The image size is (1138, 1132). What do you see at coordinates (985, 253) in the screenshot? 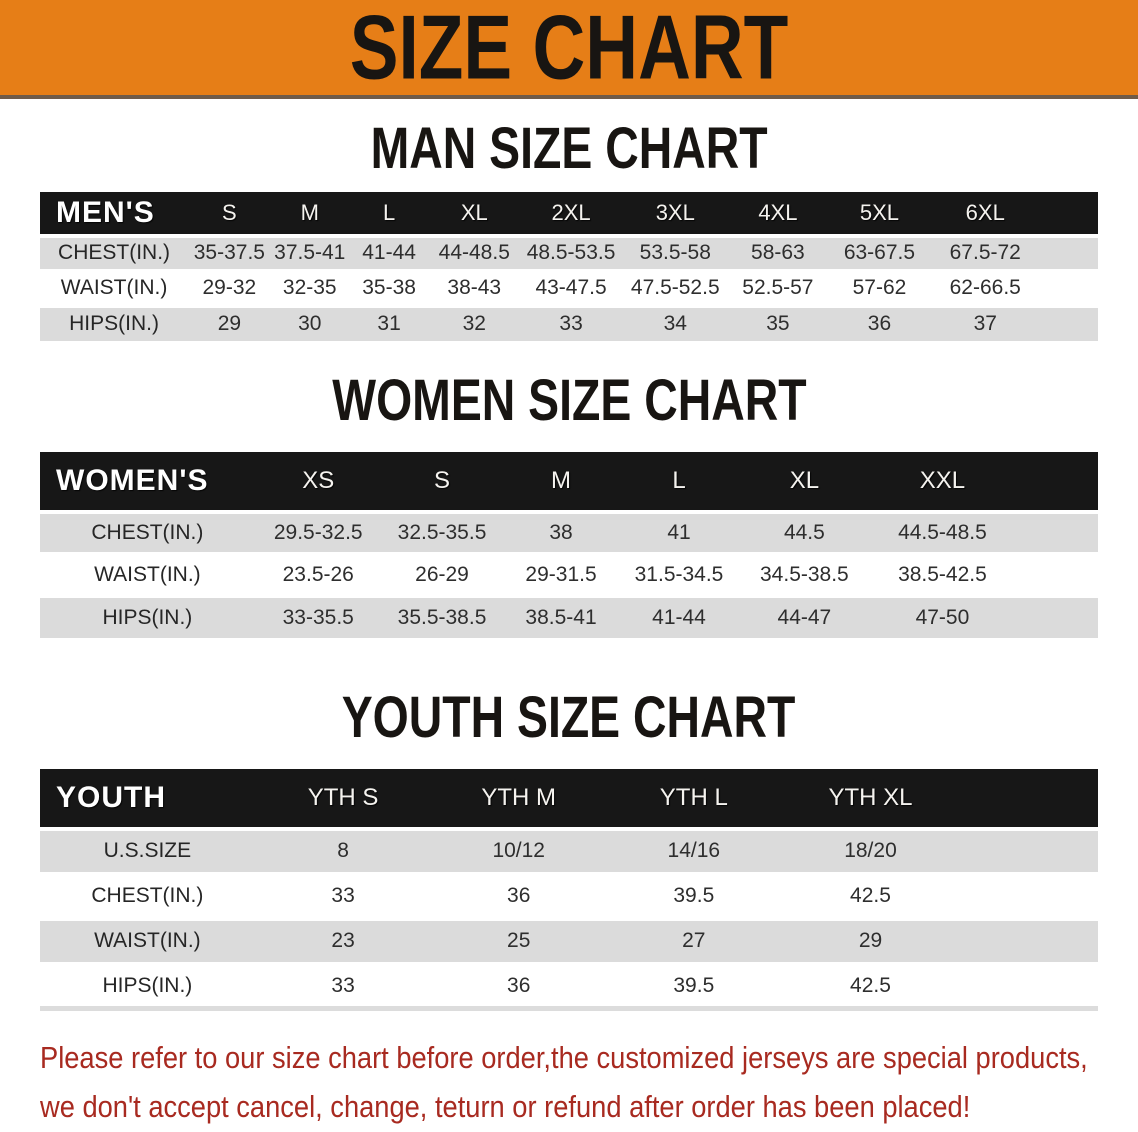
I see `size-value: 67.5-72` at bounding box center [985, 253].